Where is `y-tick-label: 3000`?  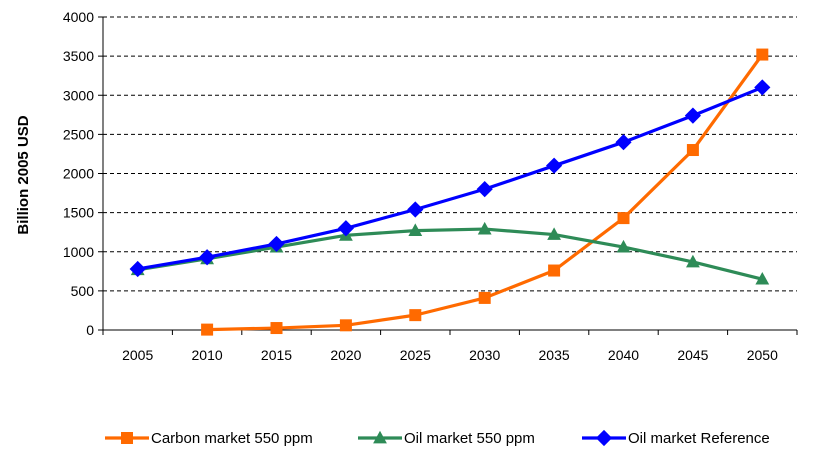 y-tick-label: 3000 is located at coordinates (78, 95).